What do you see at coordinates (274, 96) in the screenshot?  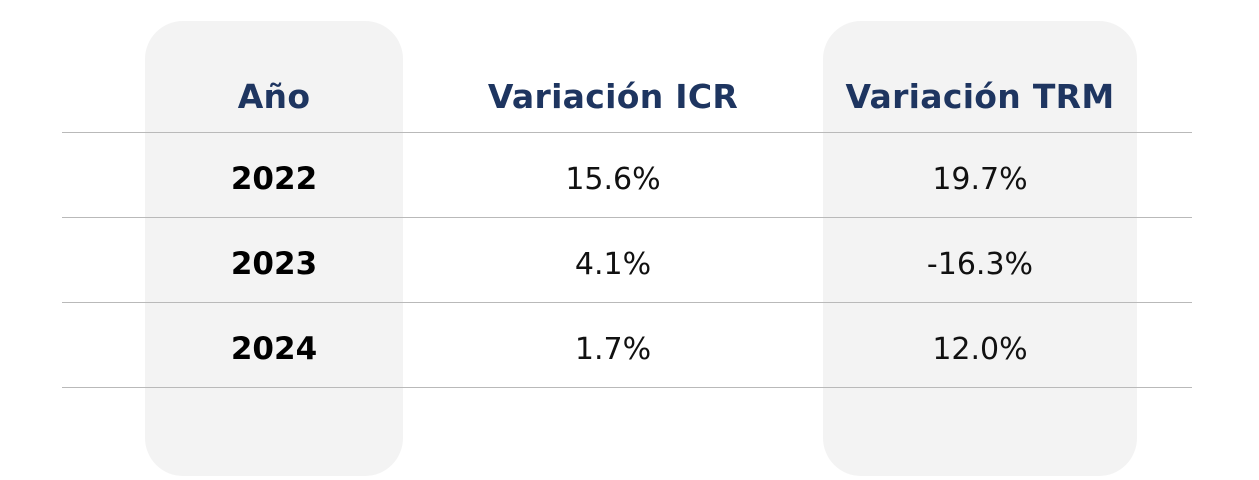 I see `header-year: Año` at bounding box center [274, 96].